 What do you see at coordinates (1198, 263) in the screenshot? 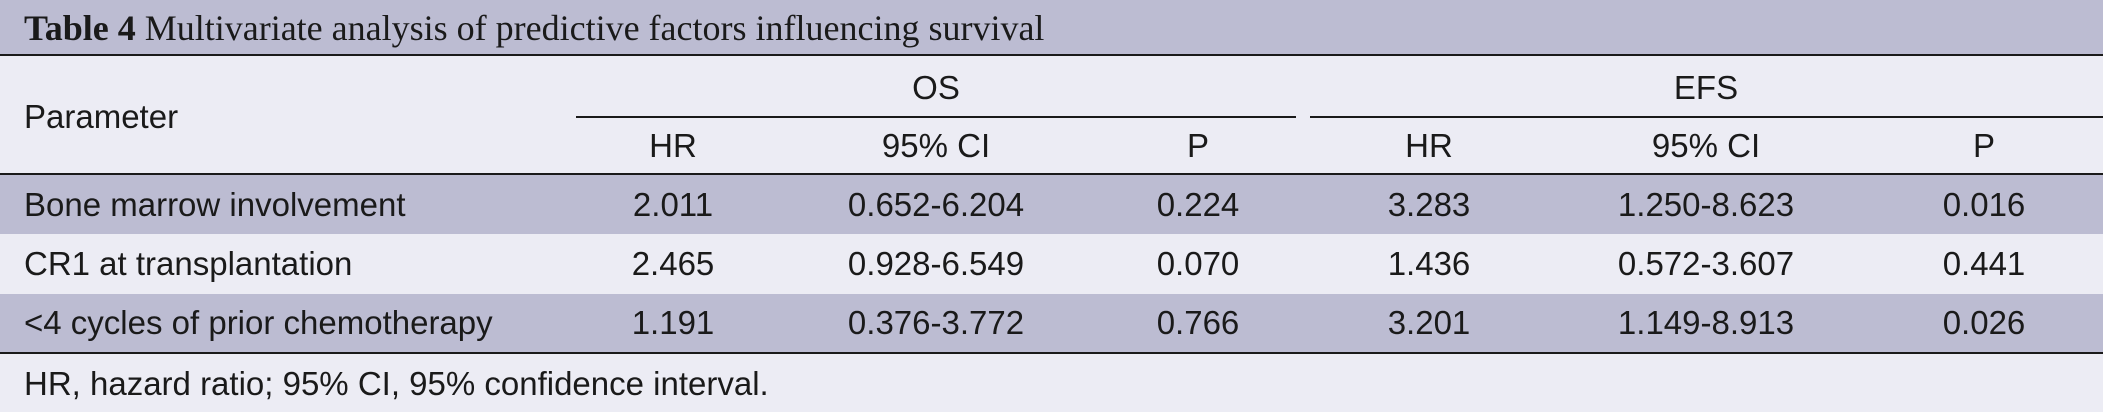
I see `row-os-p: 0.070` at bounding box center [1198, 263].